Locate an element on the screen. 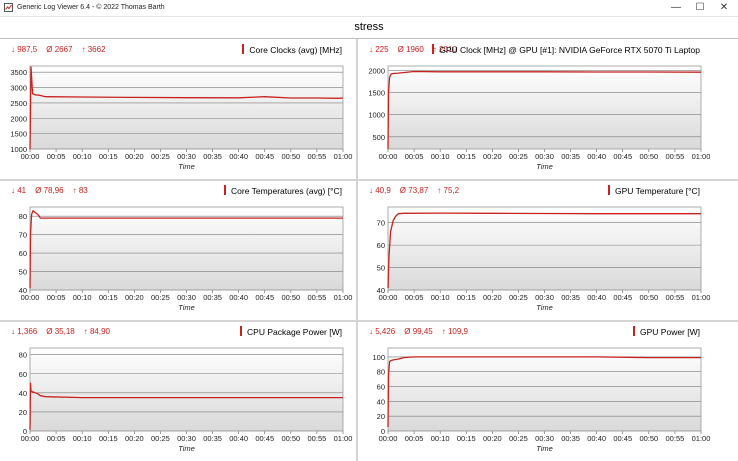 The image size is (738, 461). y-tick-label: 2000 is located at coordinates (376, 70).